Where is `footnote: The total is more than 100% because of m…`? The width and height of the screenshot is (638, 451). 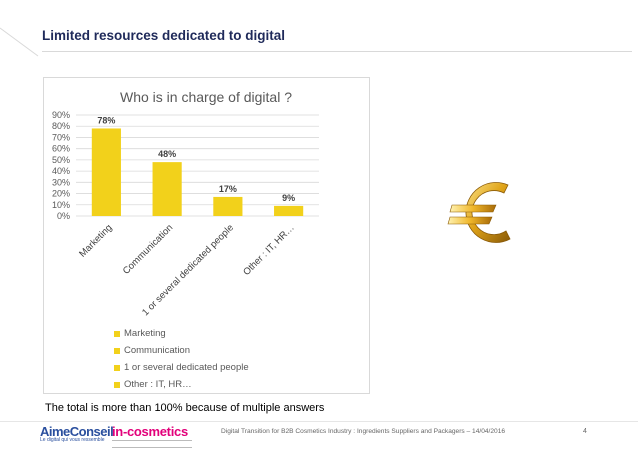
footnote: The total is more than 100% because of m… is located at coordinates (185, 408).